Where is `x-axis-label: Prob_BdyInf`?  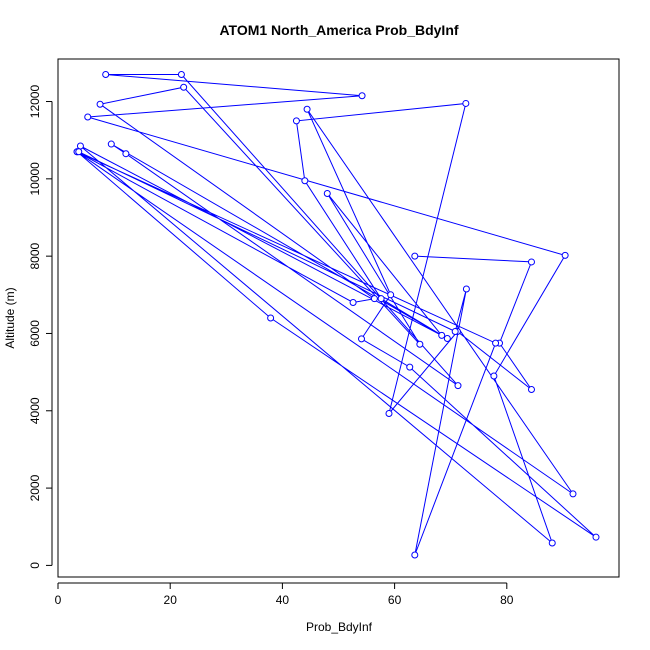 x-axis-label: Prob_BdyInf is located at coordinates (339, 627).